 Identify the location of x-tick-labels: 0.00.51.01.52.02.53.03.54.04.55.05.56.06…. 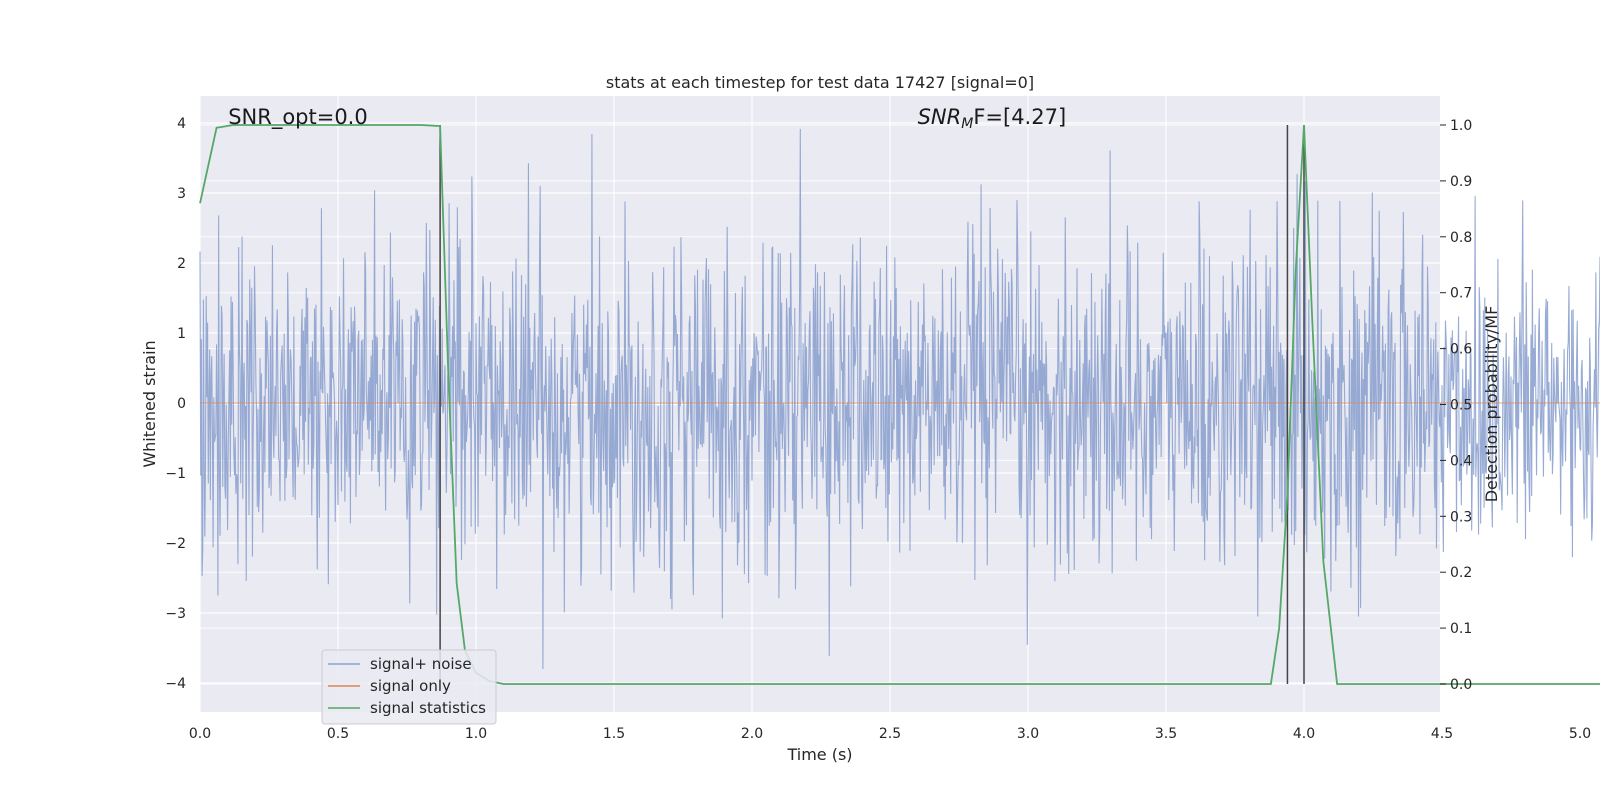
(890, 734).